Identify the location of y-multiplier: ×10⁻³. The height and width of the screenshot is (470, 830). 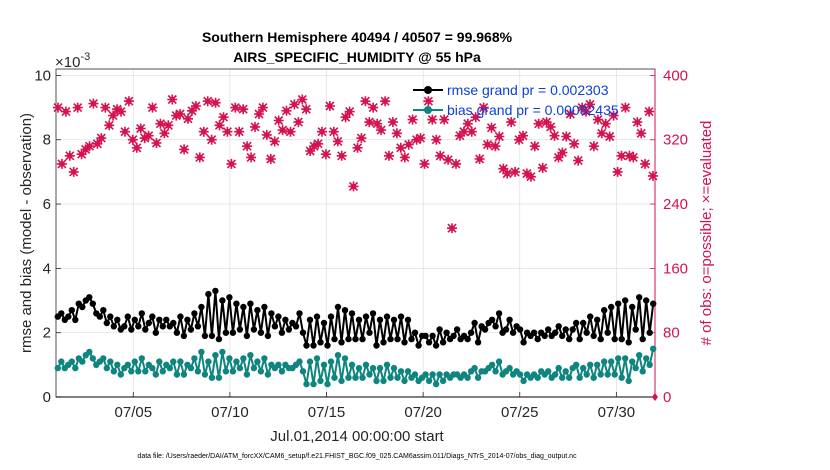
(72, 61).